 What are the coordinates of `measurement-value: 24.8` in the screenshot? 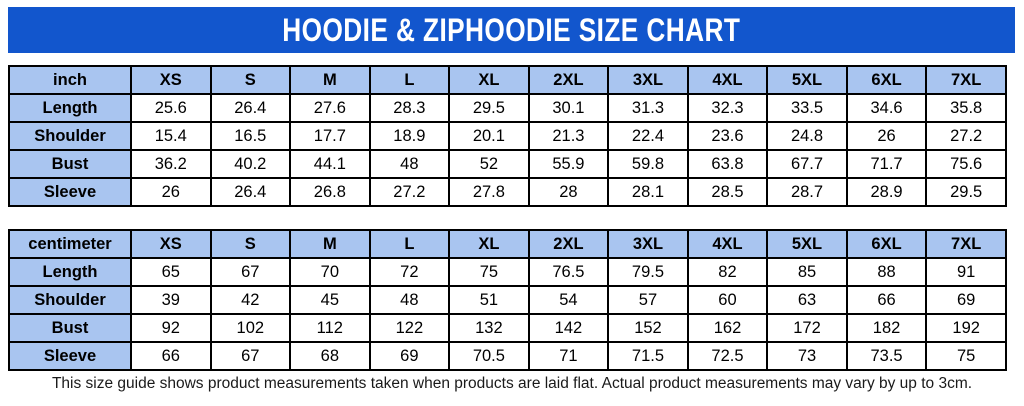 It's located at (807, 136).